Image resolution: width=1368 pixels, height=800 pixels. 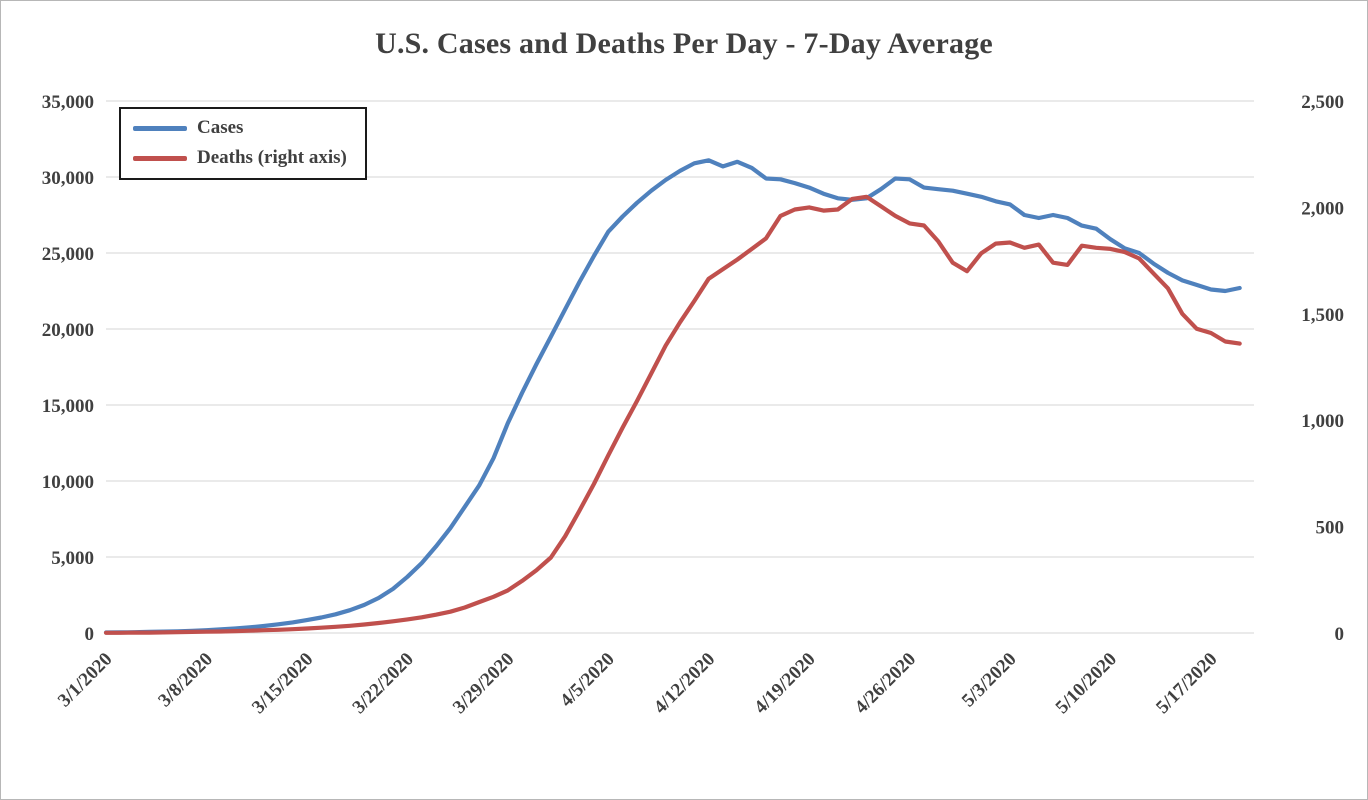 What do you see at coordinates (1330, 528) in the screenshot?
I see `right-axis-tick-label: 500` at bounding box center [1330, 528].